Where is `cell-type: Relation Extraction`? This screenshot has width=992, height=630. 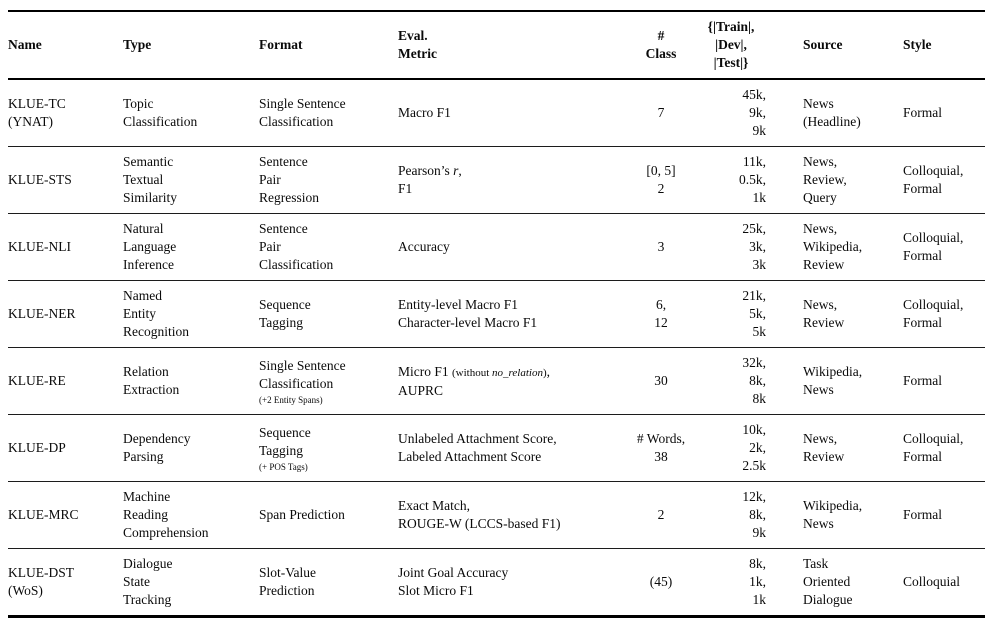 cell-type: Relation Extraction is located at coordinates (191, 381).